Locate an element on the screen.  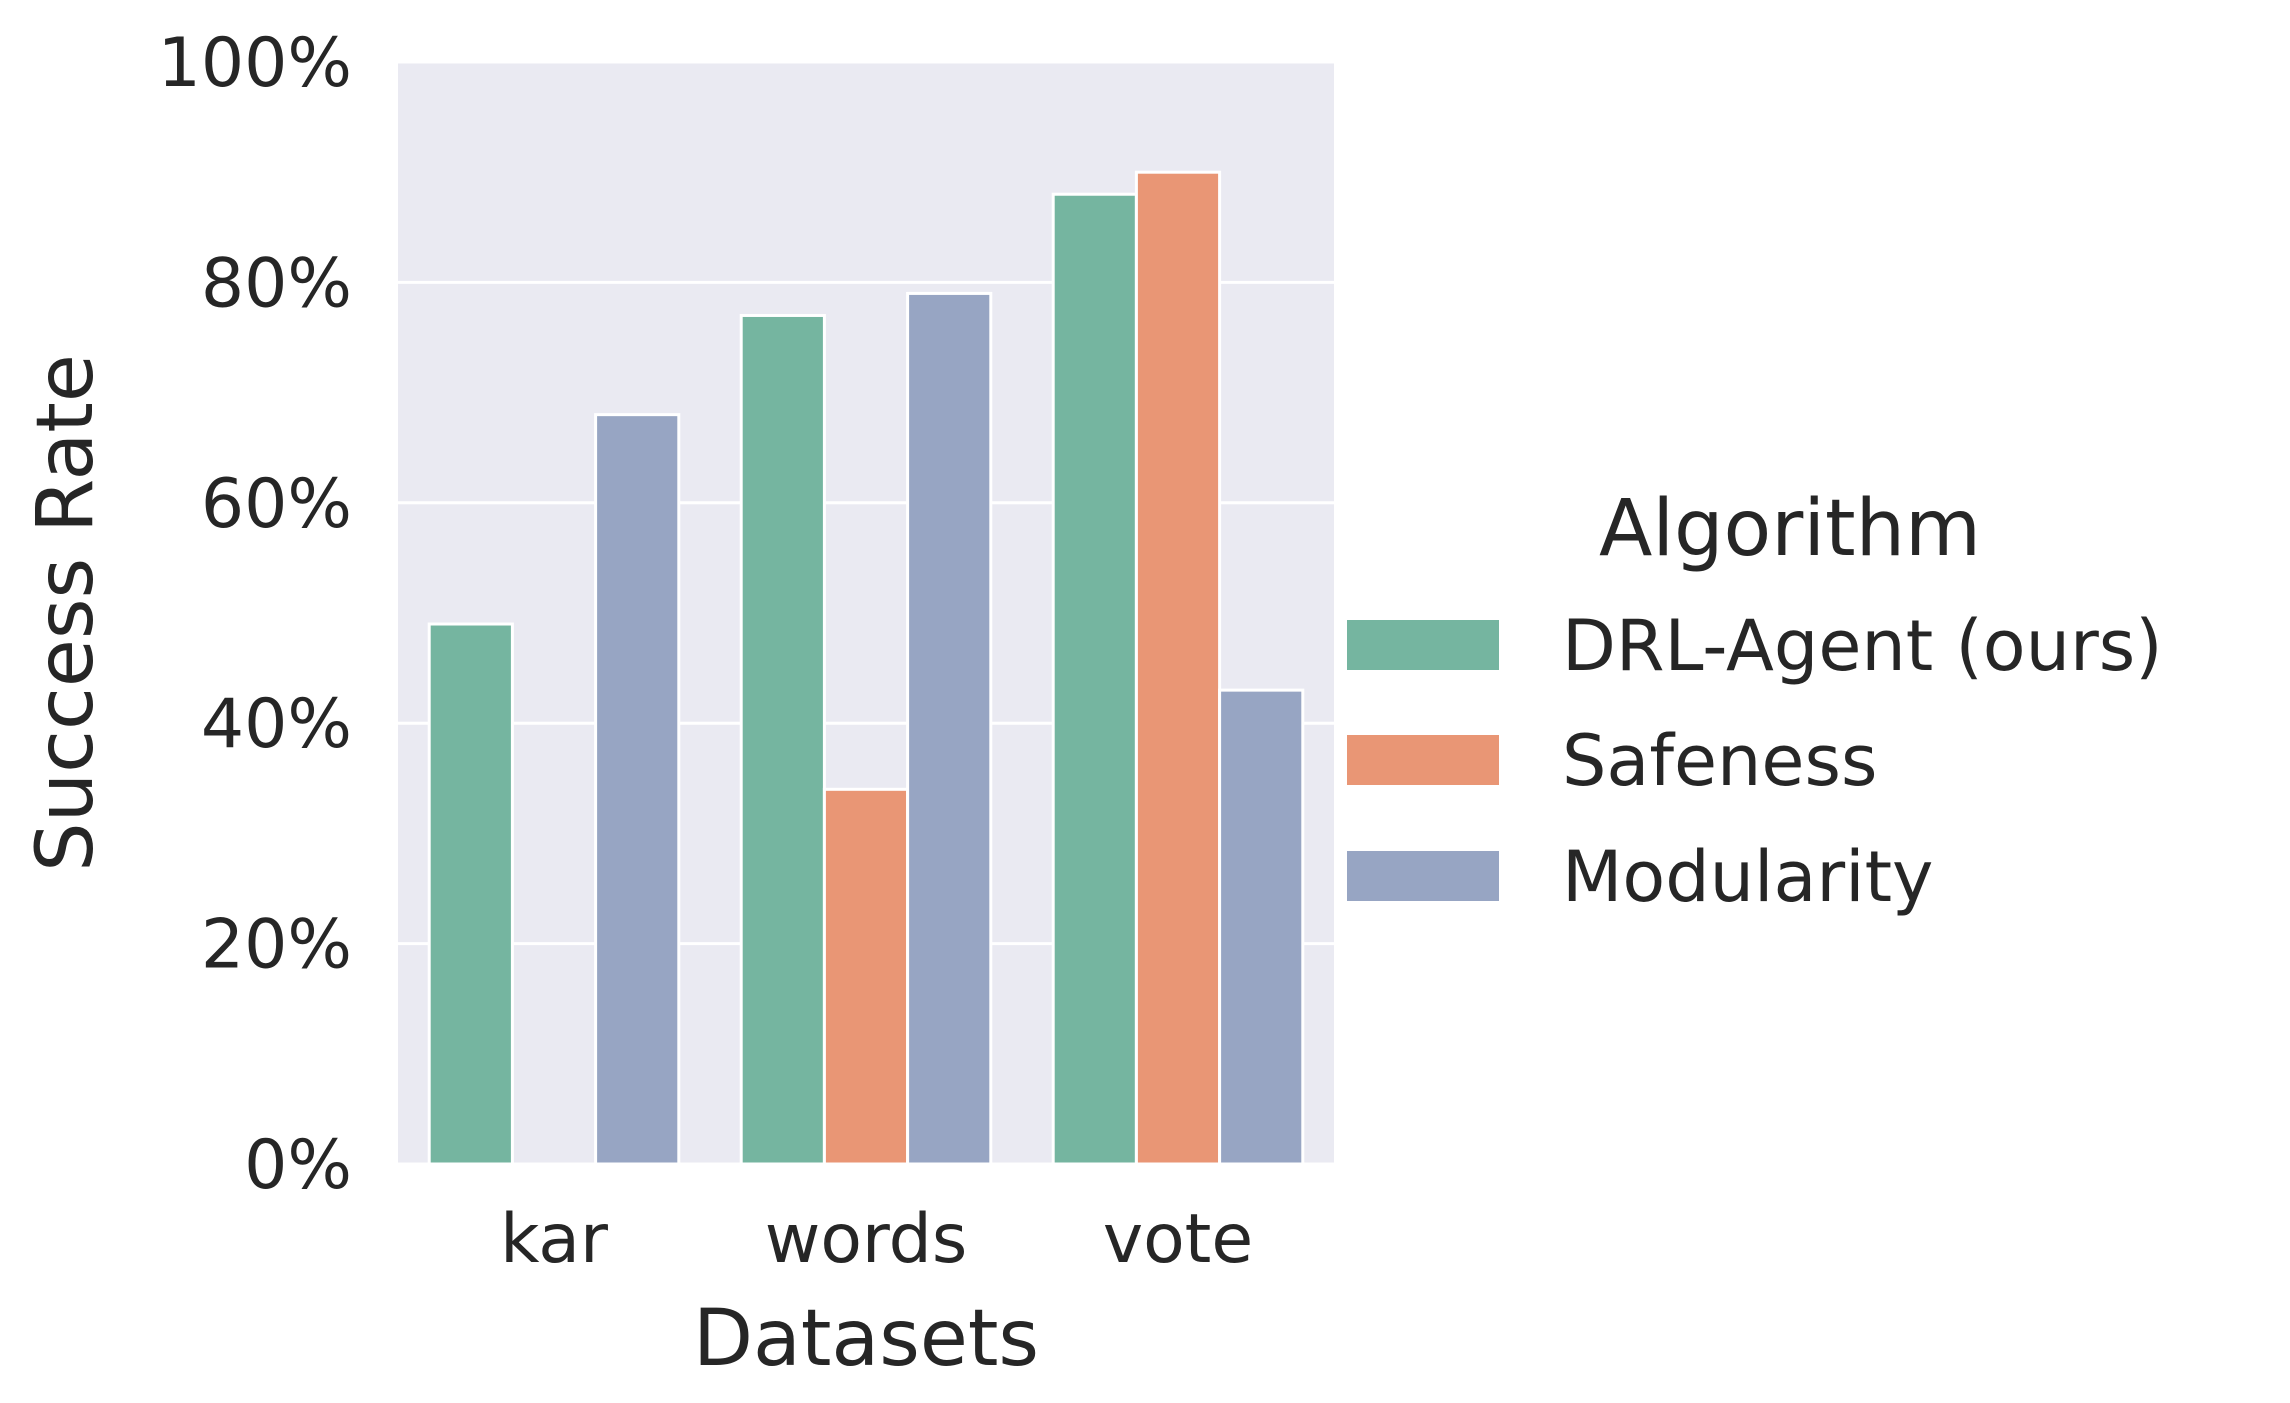
y-tick-labels: 0% 20% 40% 60% 80% 100% is located at coordinates (255, 614).